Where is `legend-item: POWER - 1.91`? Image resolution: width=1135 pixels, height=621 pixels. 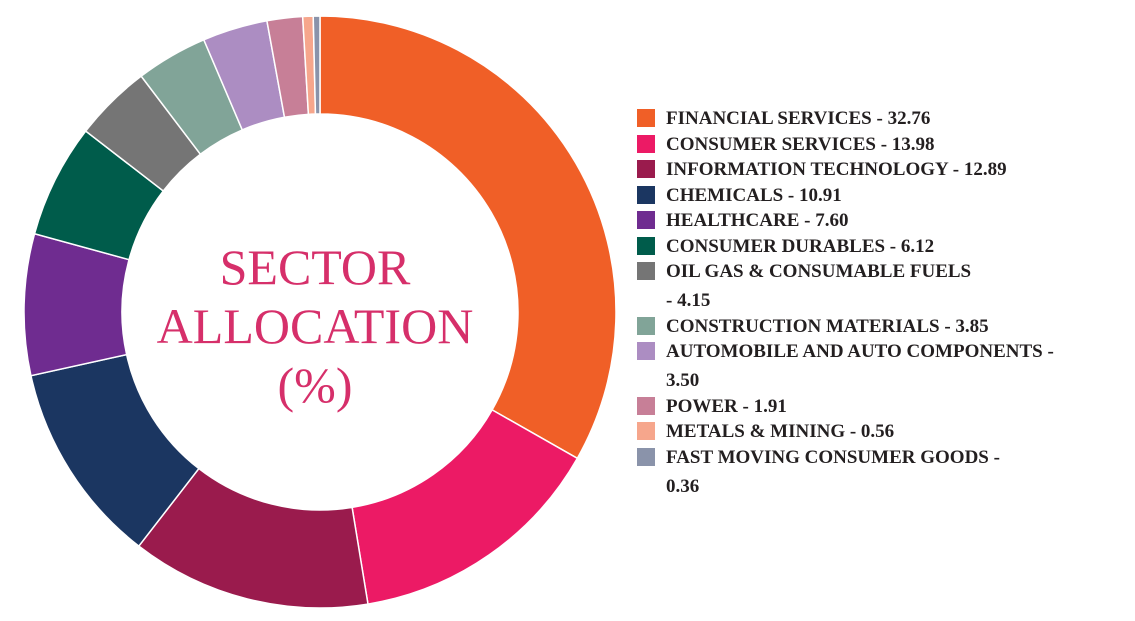
legend-item: POWER - 1.91 is located at coordinates (882, 407).